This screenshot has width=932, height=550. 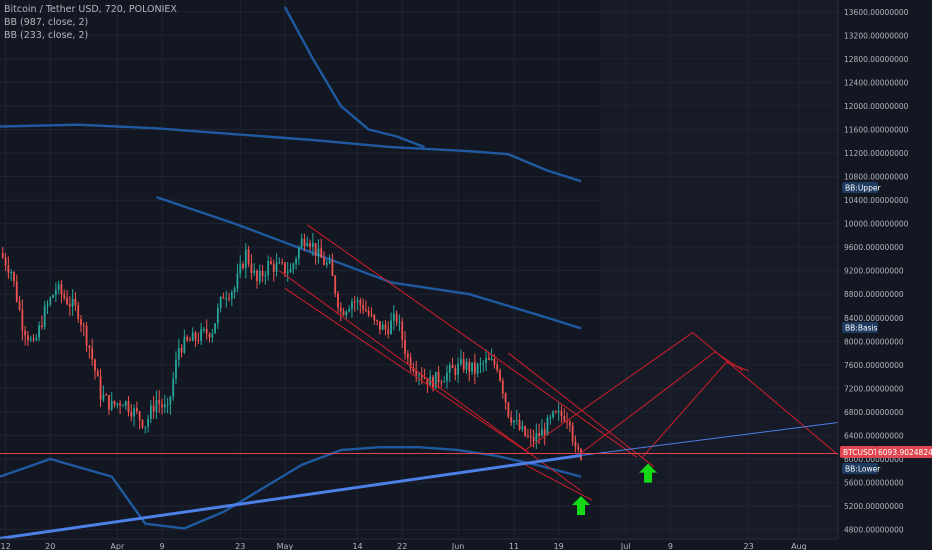 I want to click on bb-basis-line, so click(x=369, y=262).